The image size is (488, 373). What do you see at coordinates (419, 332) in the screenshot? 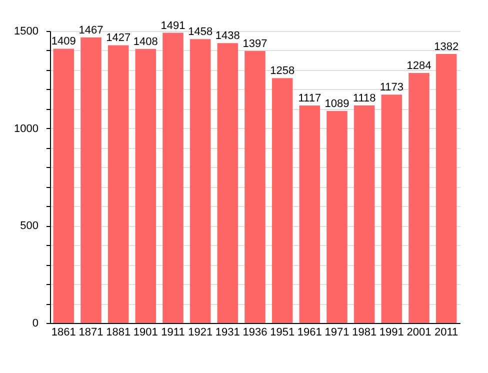
I see `x-tick-label: 2001` at bounding box center [419, 332].